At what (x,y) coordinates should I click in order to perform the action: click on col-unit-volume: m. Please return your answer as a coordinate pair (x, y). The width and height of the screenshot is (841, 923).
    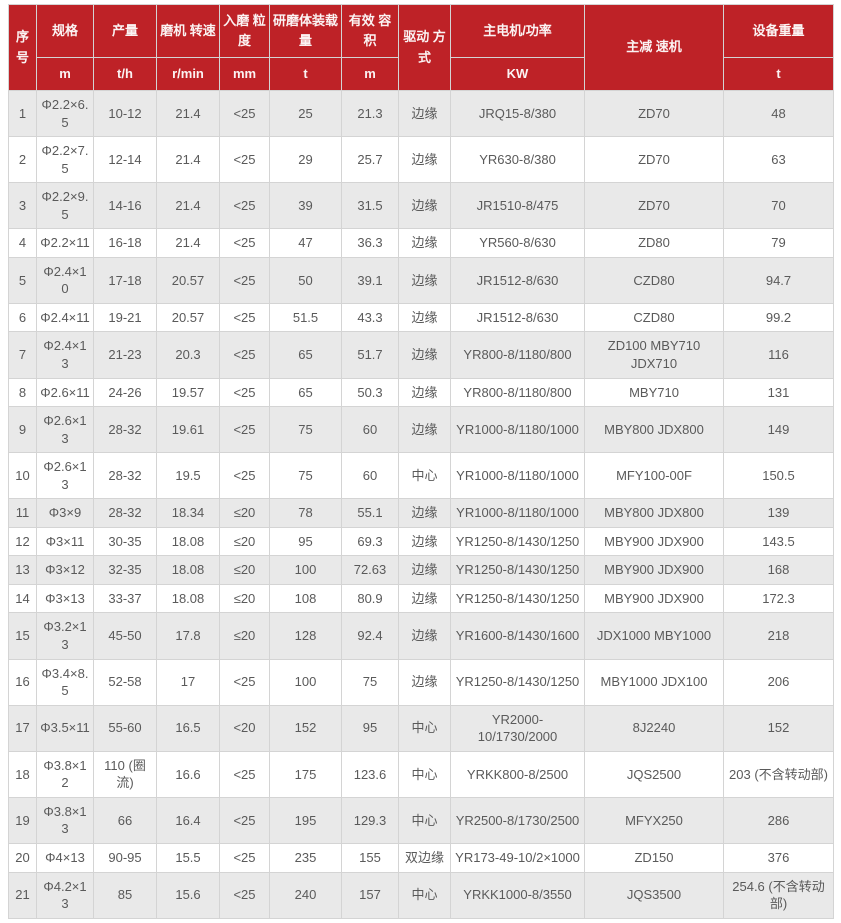
    Looking at the image, I should click on (370, 74).